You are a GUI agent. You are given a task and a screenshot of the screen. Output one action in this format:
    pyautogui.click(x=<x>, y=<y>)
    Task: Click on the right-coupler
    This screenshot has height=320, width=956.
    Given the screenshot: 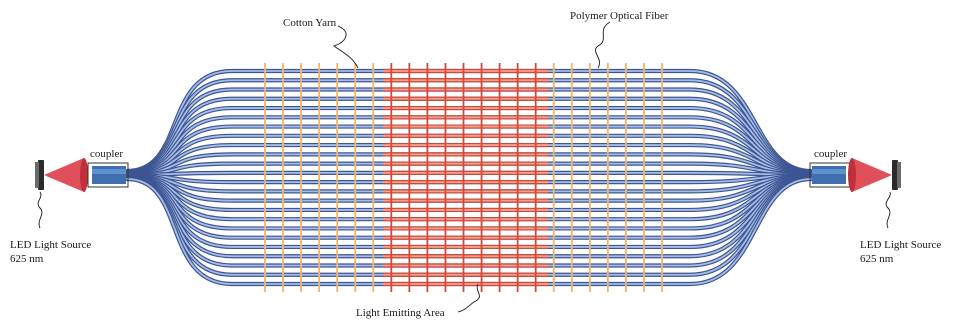 What is the action you would take?
    pyautogui.click(x=829, y=175)
    